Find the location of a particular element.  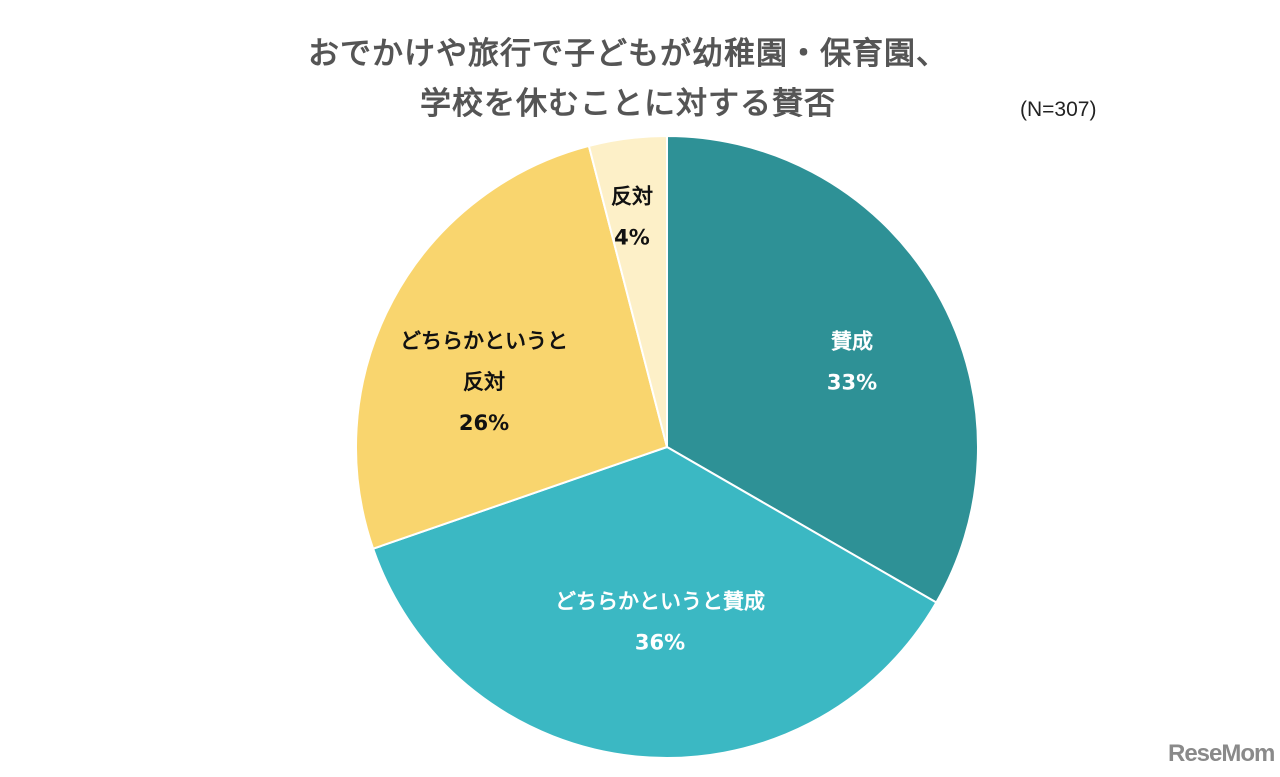

slice-value-label: 26% is located at coordinates (484, 423).